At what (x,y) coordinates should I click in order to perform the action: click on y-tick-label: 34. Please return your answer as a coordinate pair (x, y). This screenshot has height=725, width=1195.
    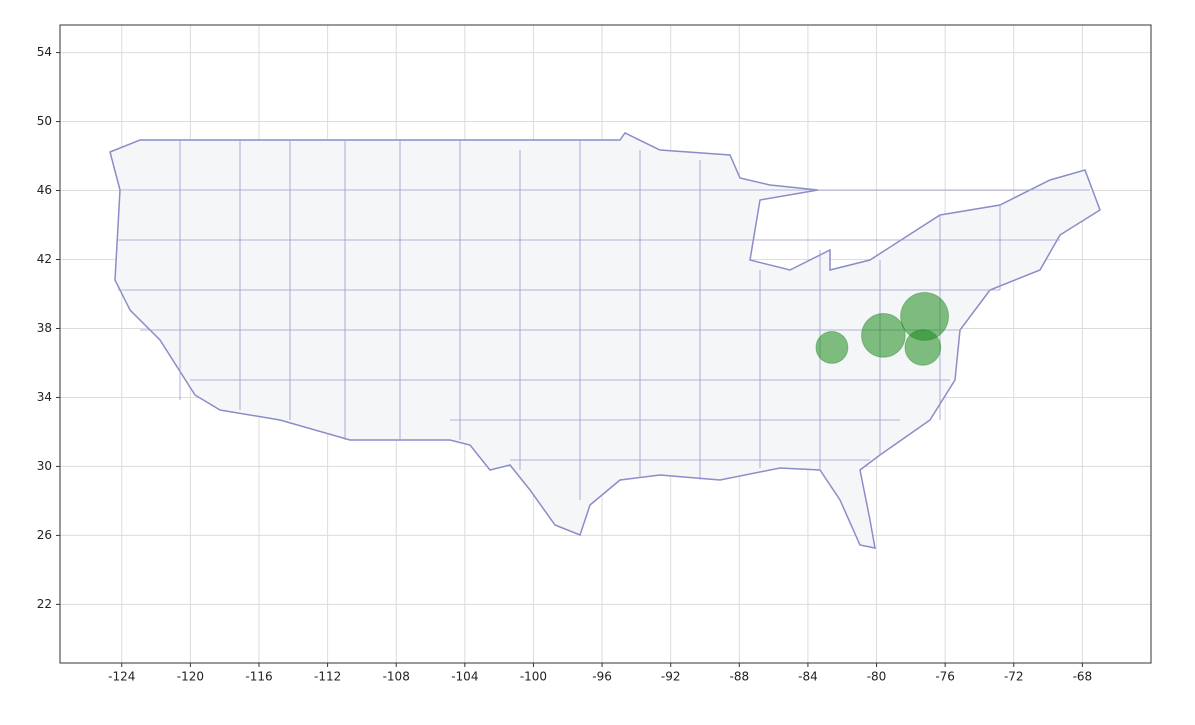
    Looking at the image, I should click on (44, 397).